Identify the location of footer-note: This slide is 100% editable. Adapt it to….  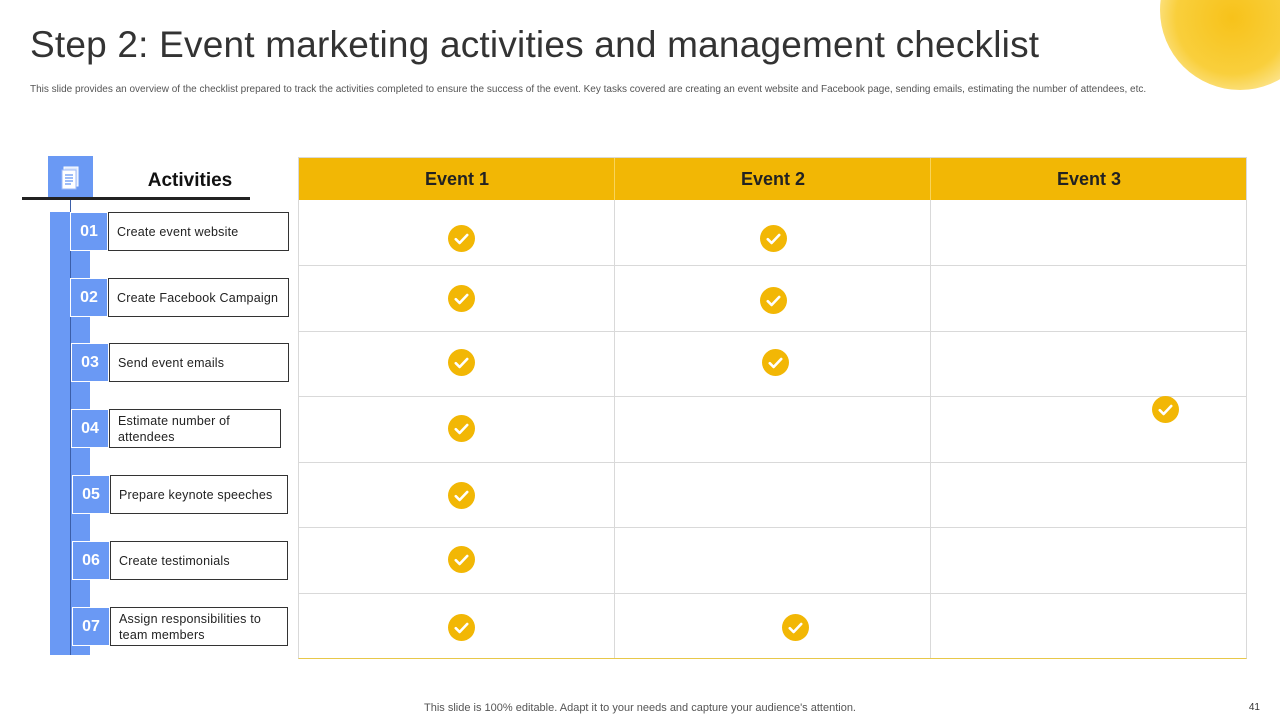
(640, 708).